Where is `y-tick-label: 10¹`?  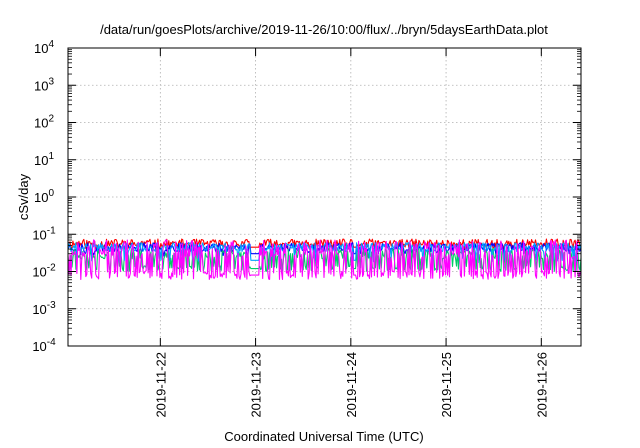
y-tick-label: 10¹ is located at coordinates (44, 159).